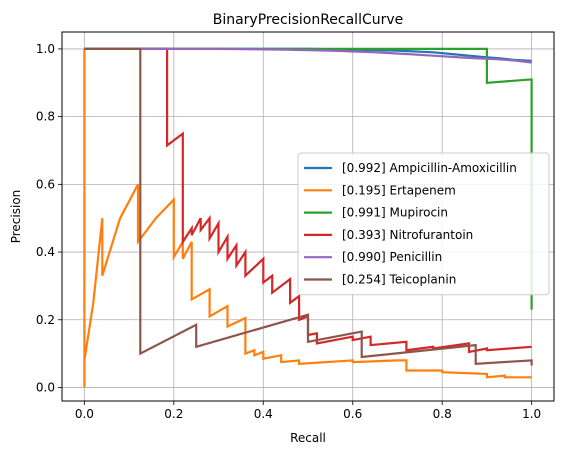 The width and height of the screenshot is (567, 455). What do you see at coordinates (45, 387) in the screenshot?
I see `y-tick-label: 0.0` at bounding box center [45, 387].